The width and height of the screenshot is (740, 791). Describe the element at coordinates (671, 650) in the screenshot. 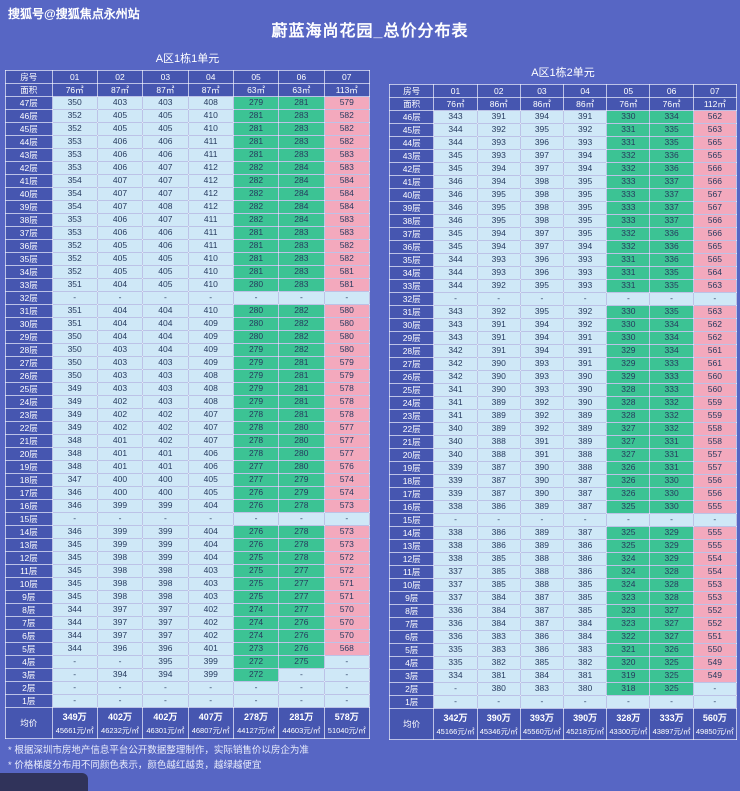

I see `price-cell: 326` at that location.